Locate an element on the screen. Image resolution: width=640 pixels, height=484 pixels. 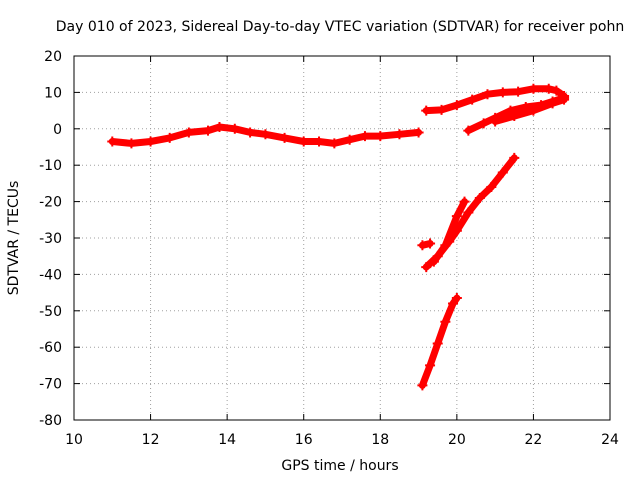
x-tick-label: 10 is located at coordinates (74, 440).